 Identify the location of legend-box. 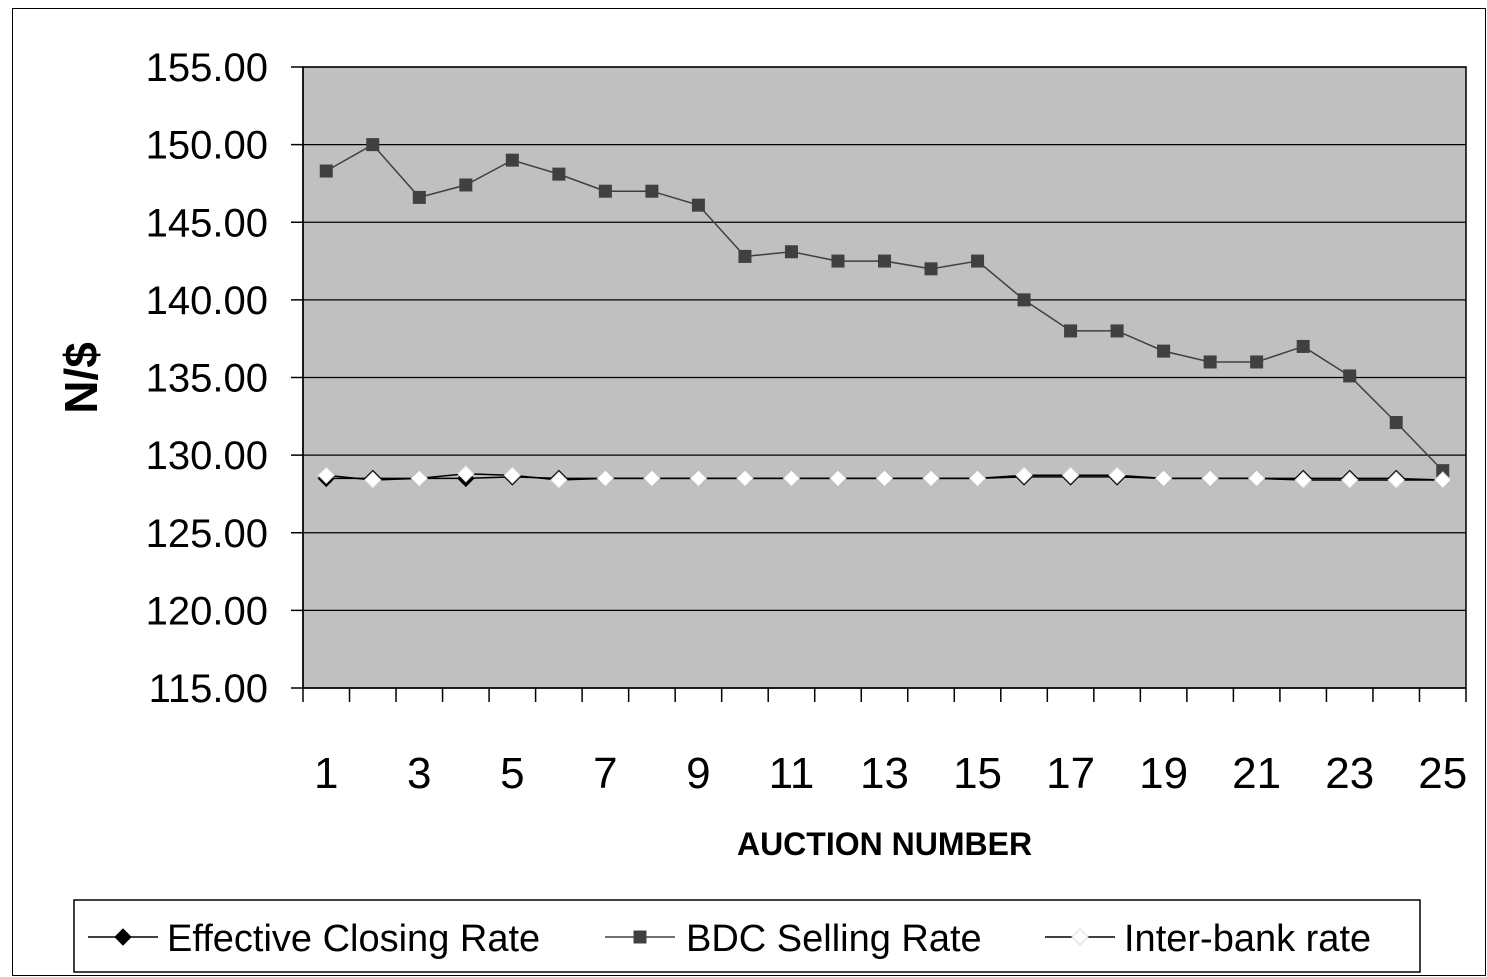
(747, 936).